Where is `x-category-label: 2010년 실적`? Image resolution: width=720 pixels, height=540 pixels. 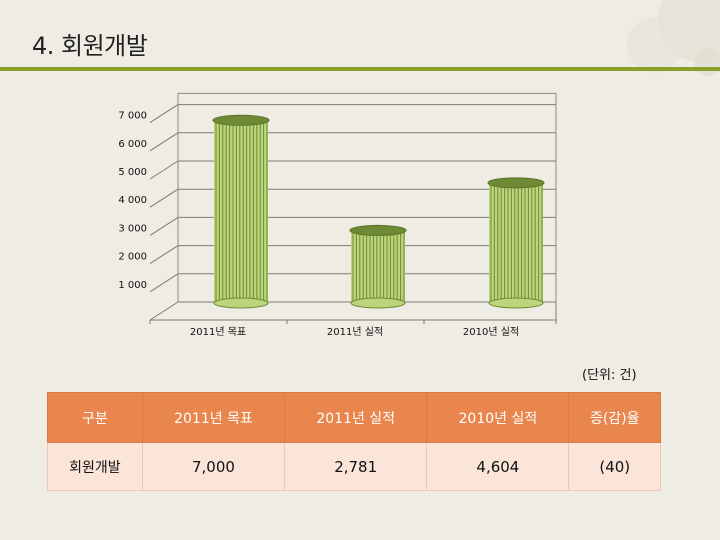
x-category-label: 2010년 실적 is located at coordinates (491, 332).